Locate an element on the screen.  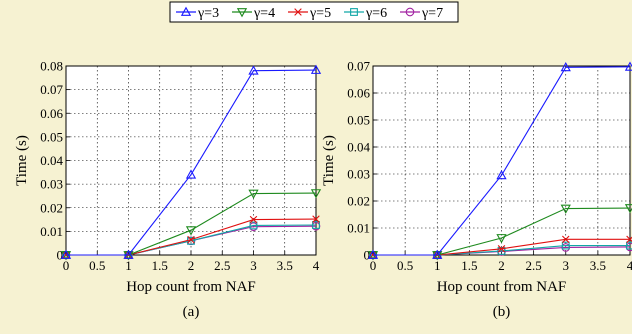
panel-caption: (a) is located at coordinates (191, 312).